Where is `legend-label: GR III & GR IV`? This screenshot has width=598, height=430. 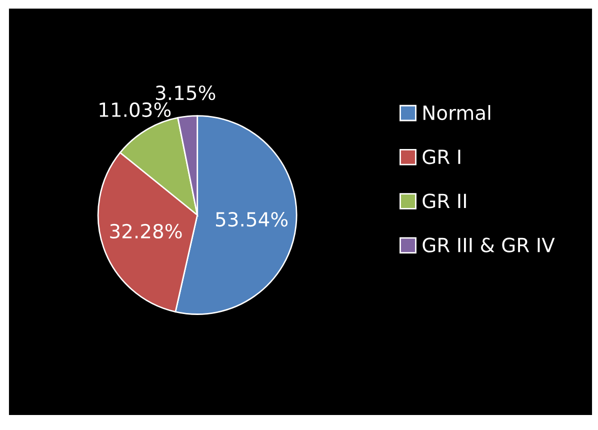
legend-label: GR III & GR IV is located at coordinates (488, 245).